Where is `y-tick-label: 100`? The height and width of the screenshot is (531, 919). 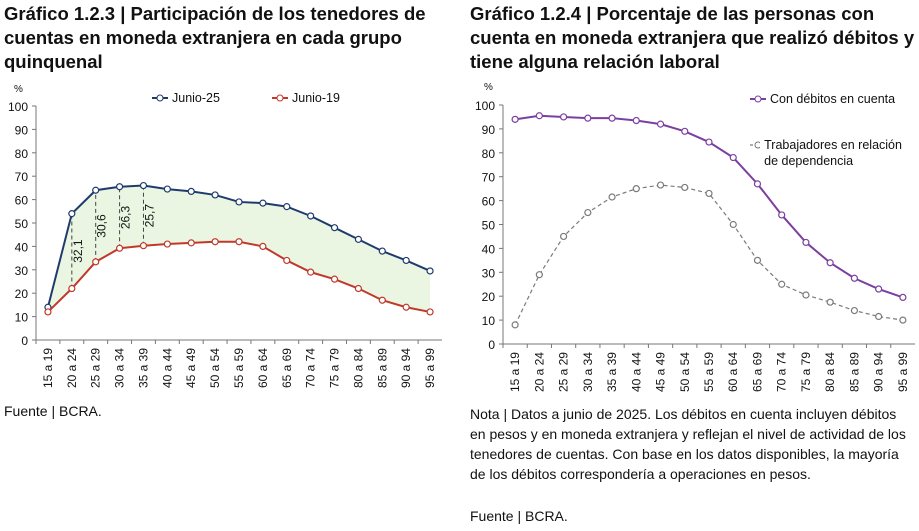 y-tick-label: 100 is located at coordinates (485, 106).